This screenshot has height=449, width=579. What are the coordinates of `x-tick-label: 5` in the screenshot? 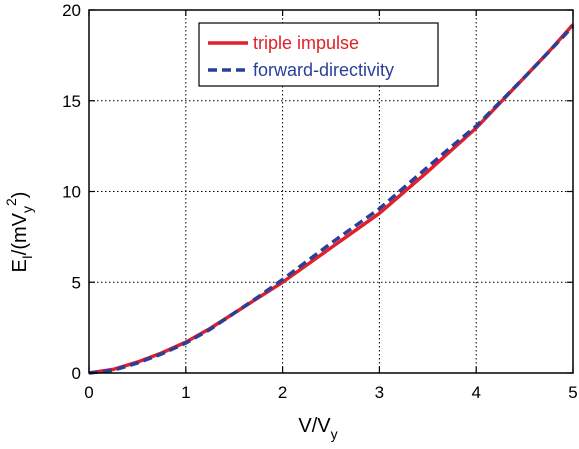 It's located at (572, 392).